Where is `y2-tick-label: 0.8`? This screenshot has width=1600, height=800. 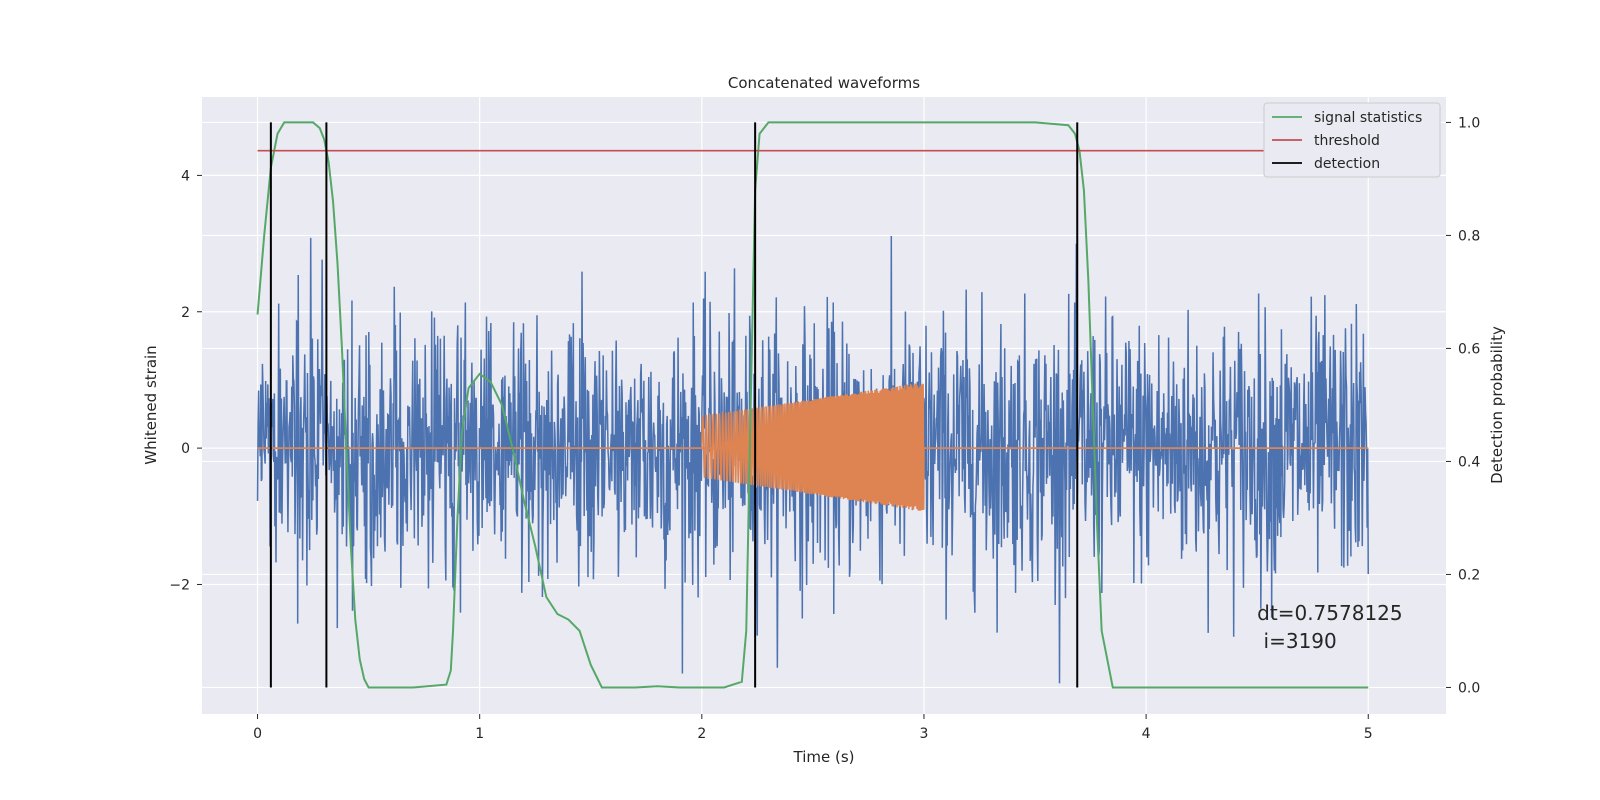 y2-tick-label: 0.8 is located at coordinates (1469, 236).